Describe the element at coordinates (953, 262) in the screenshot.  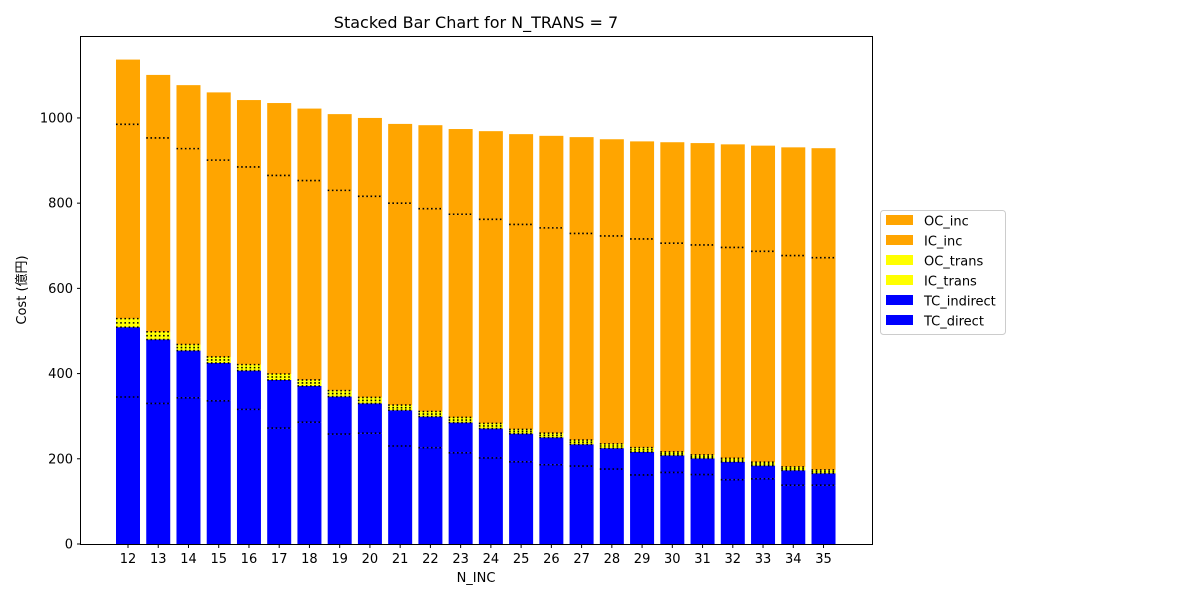
I see `legend-label-oc-trans: OC_trans` at that location.